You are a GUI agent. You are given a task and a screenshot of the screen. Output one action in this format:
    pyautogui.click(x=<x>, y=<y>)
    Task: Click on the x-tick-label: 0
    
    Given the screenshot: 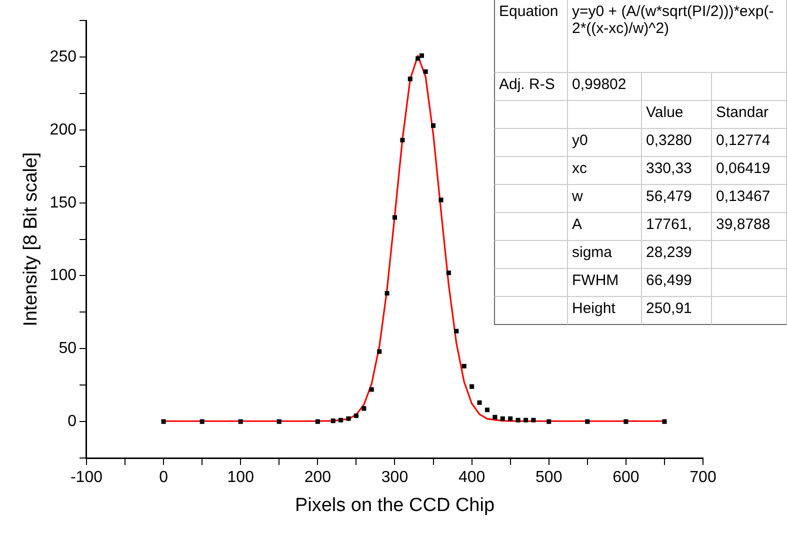 What is the action you would take?
    pyautogui.click(x=163, y=477)
    